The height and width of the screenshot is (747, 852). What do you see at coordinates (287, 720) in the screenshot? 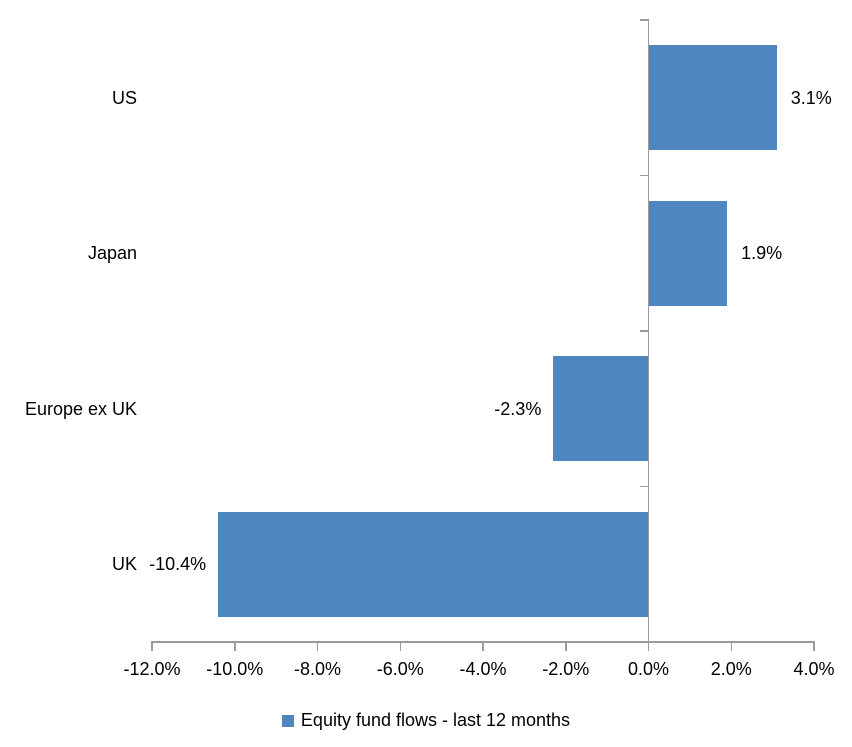
I see `legend-swatch-icon` at bounding box center [287, 720].